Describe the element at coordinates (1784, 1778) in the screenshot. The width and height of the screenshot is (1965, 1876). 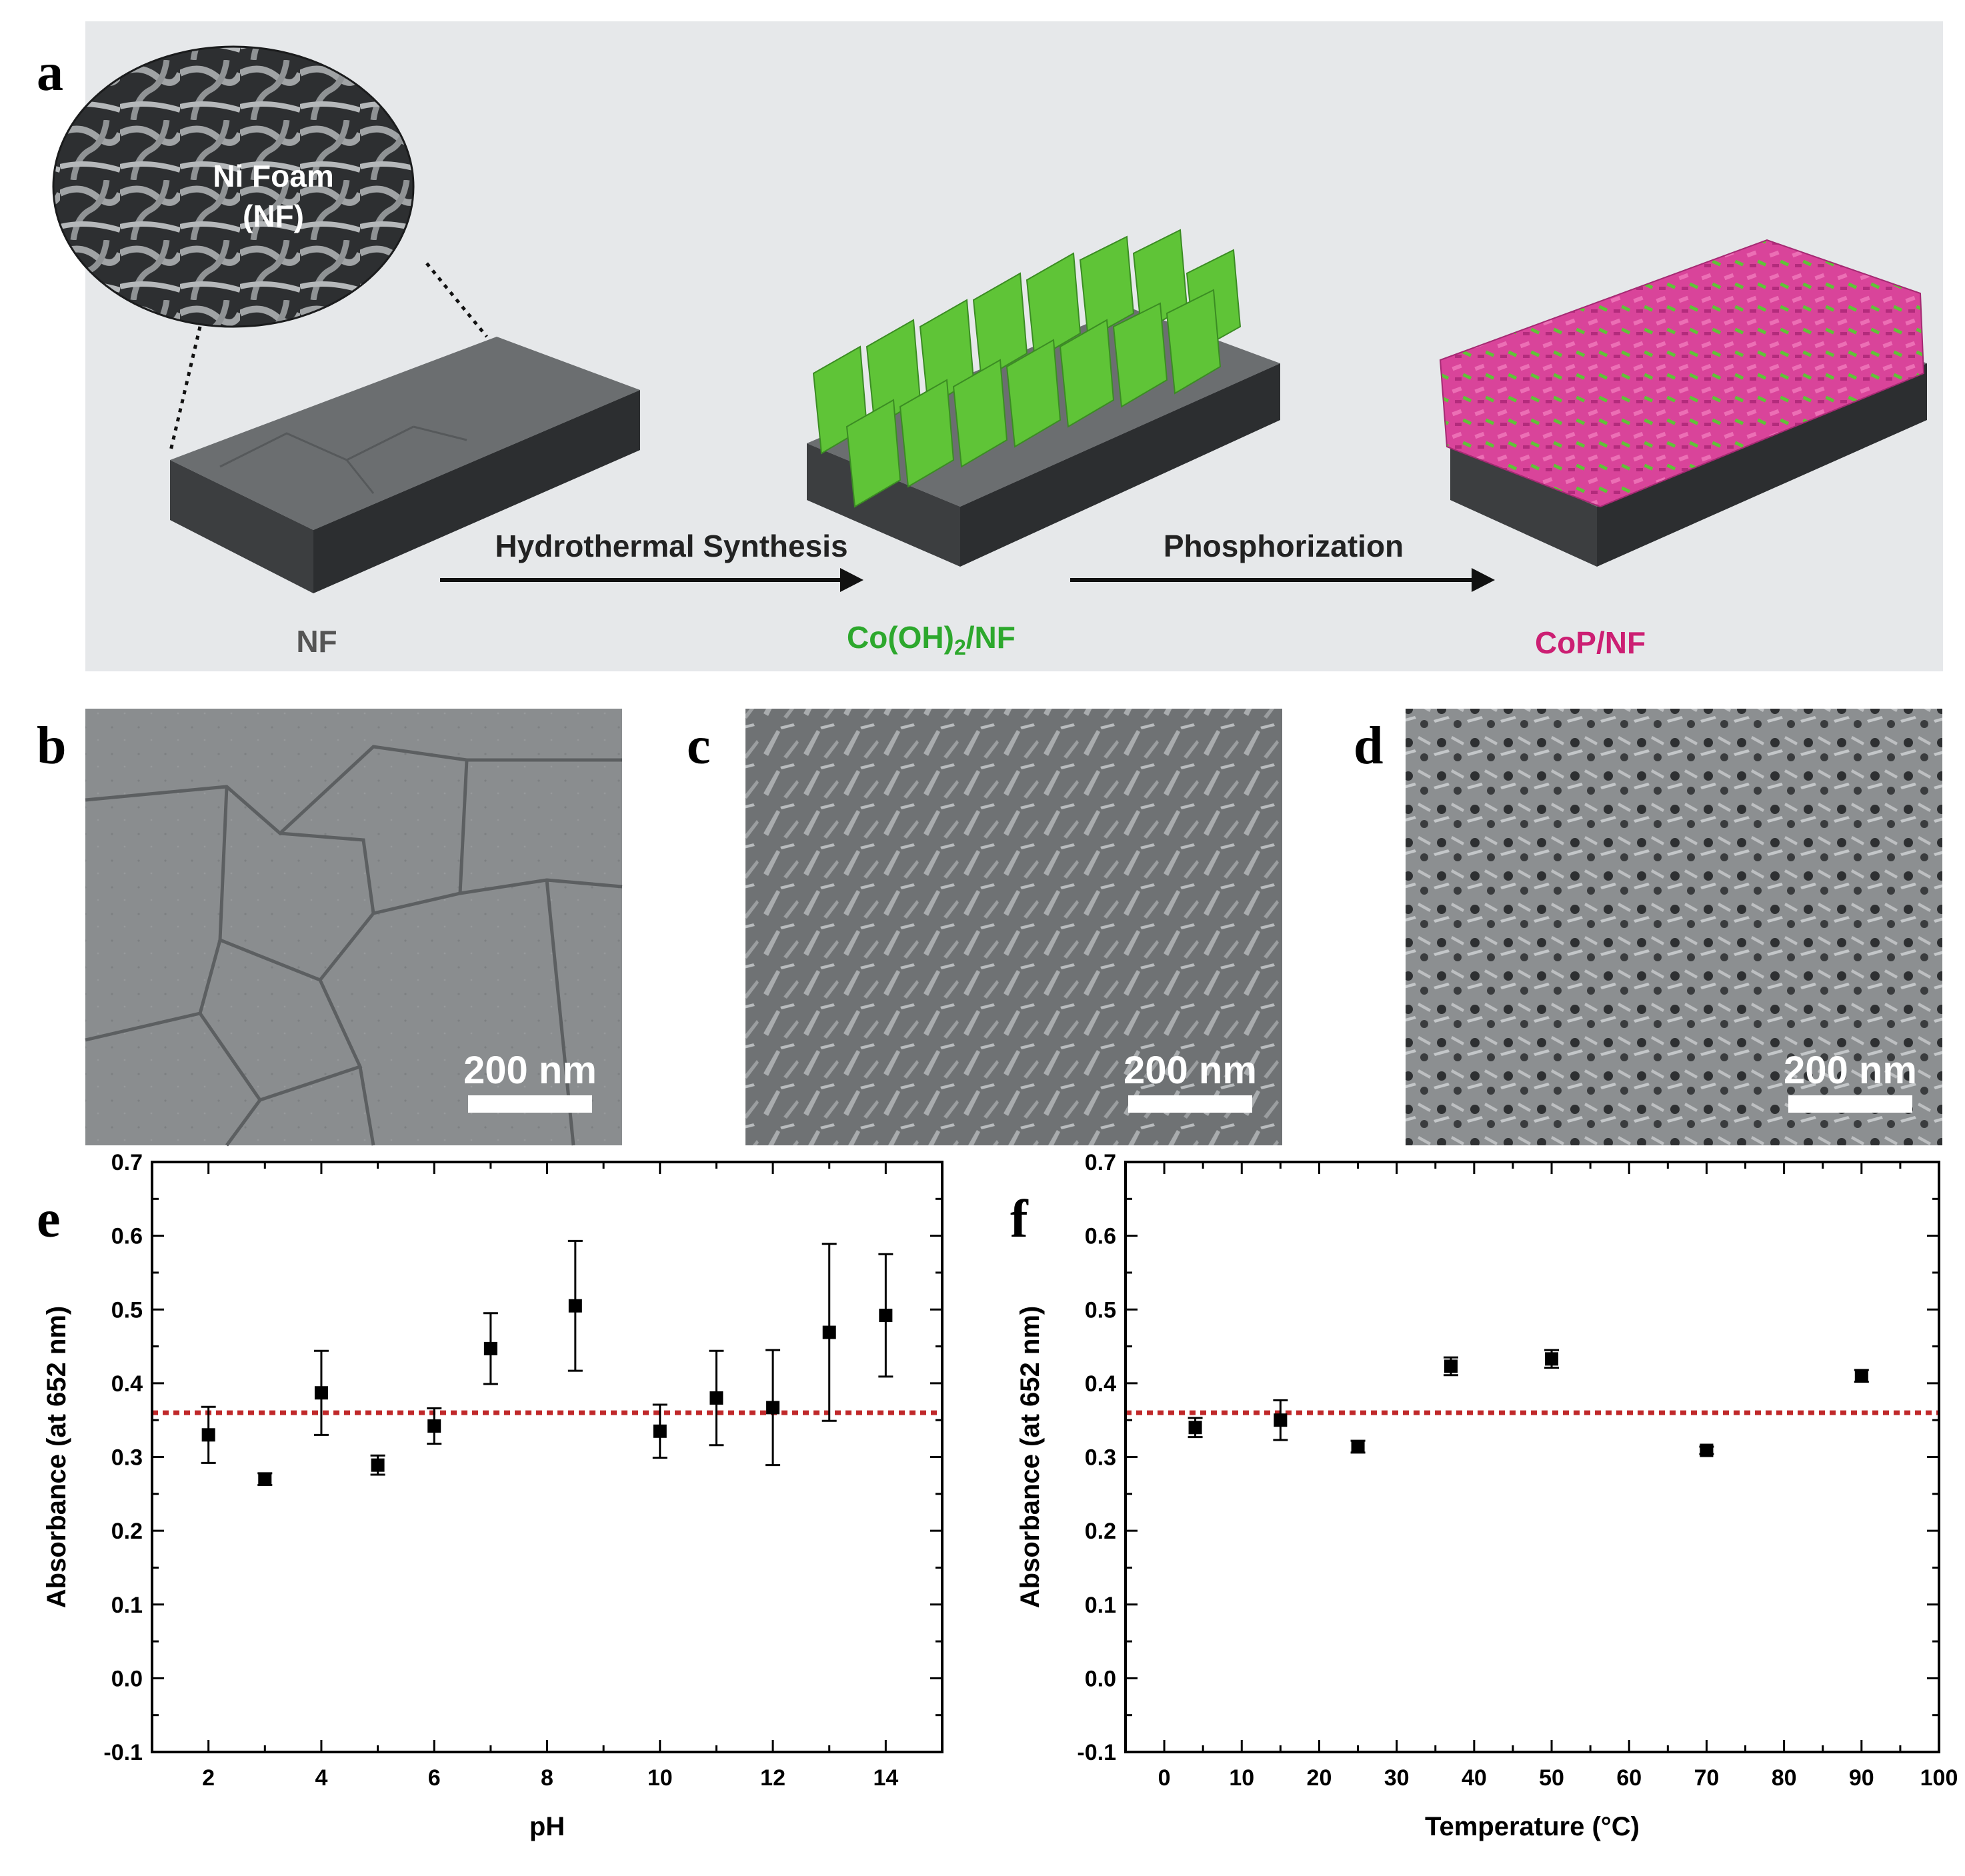
I see `x-tick-label: 80` at that location.